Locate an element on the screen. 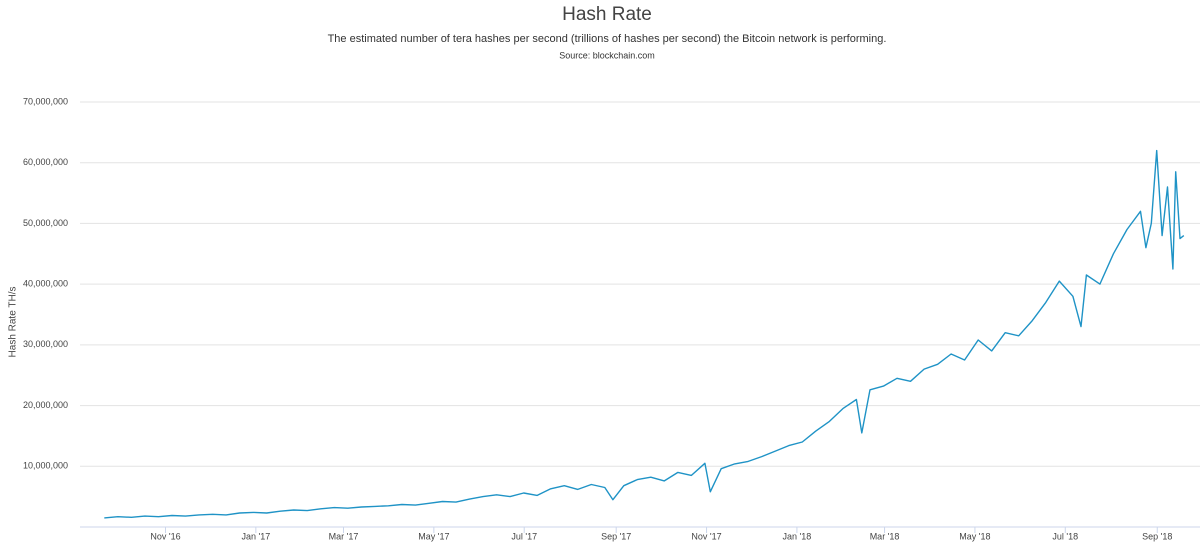  x-tick-label: Mar '17 is located at coordinates (344, 536).